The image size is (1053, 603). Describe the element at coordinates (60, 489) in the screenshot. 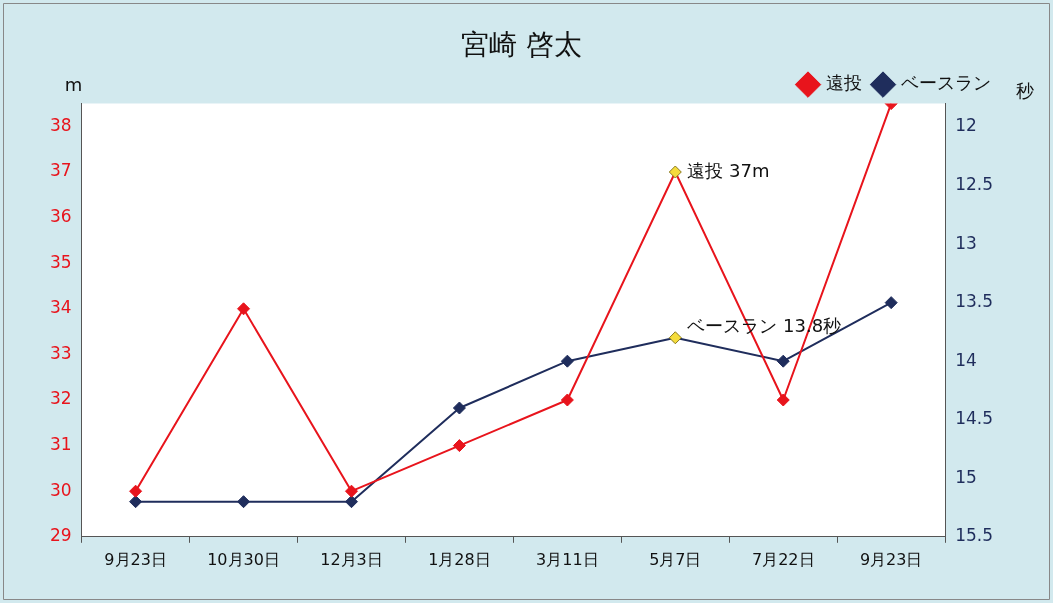

I see `y-tick-label: 30` at that location.